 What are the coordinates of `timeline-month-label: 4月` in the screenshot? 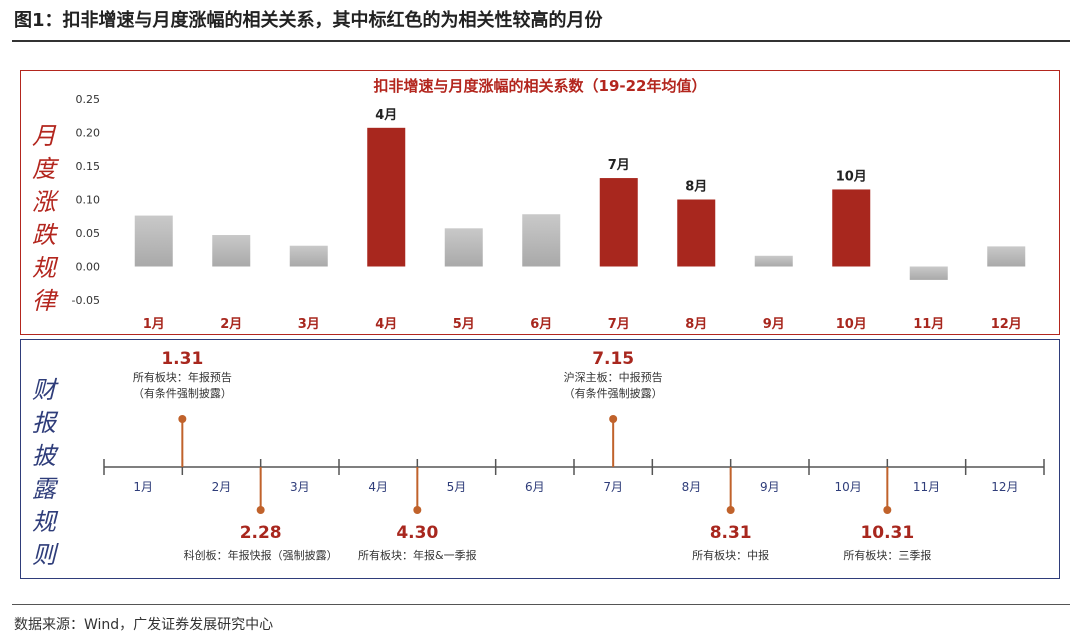 It's located at (378, 487).